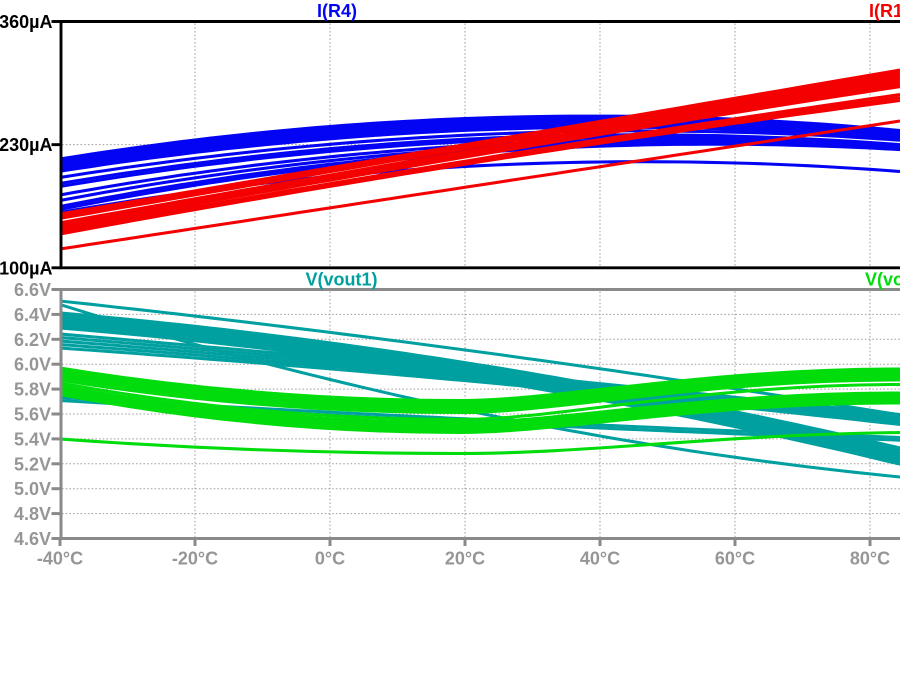 This screenshot has width=900, height=675. I want to click on svg-text: 6.2V, so click(32, 340).